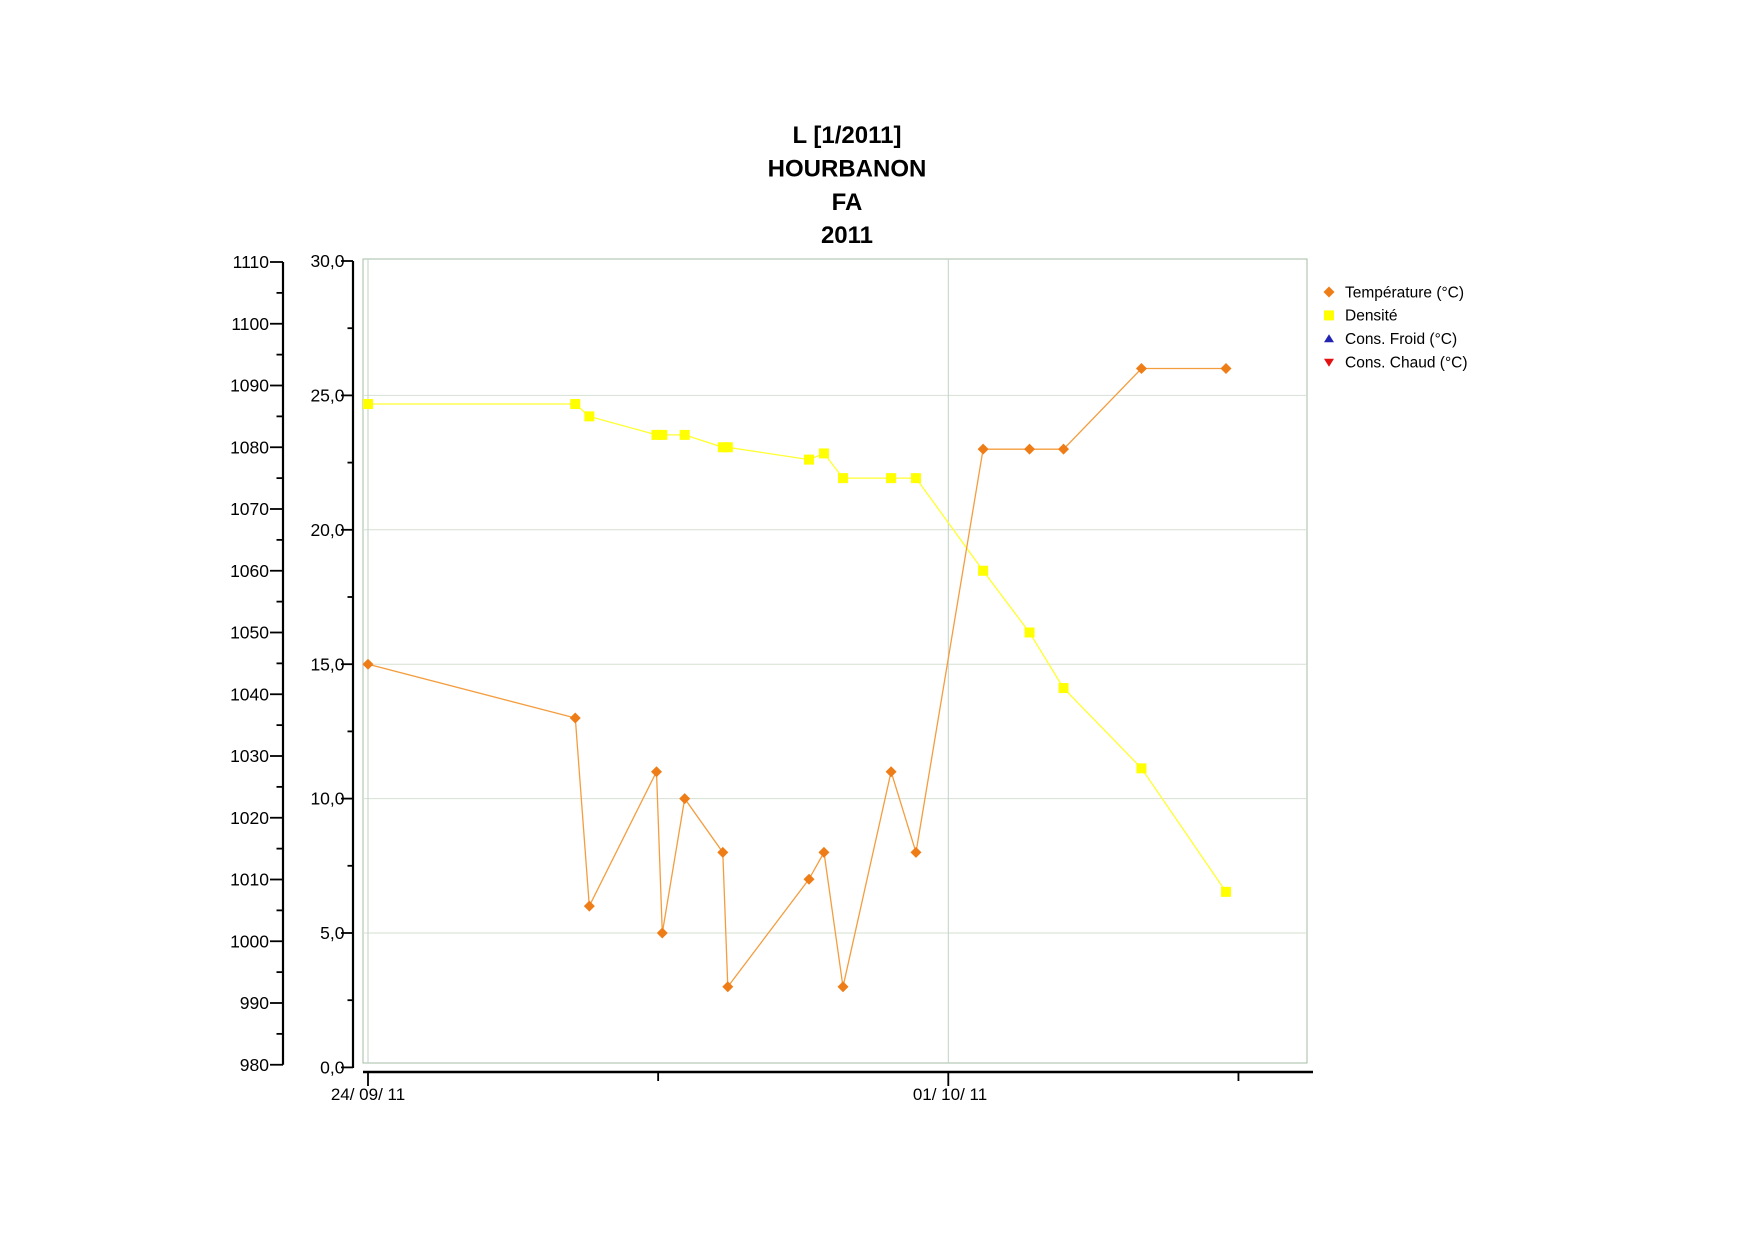 The height and width of the screenshot is (1240, 1754). What do you see at coordinates (1329, 338) in the screenshot?
I see `triangle-up-icon` at bounding box center [1329, 338].